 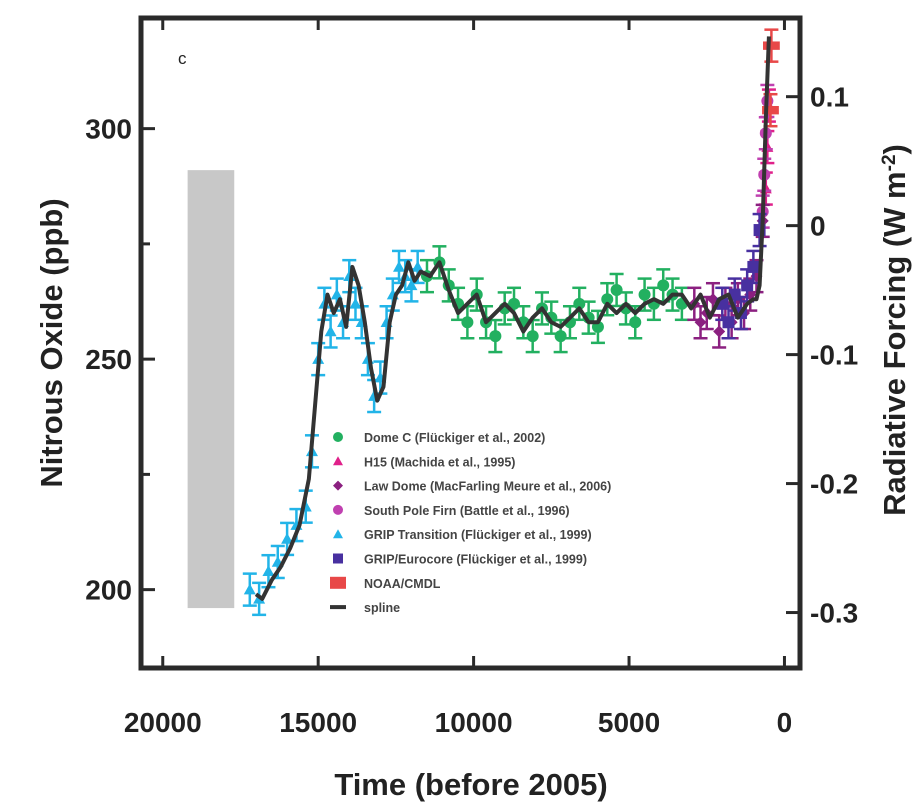 What do you see at coordinates (818, 226) in the screenshot?
I see `y2-tick-label: 0` at bounding box center [818, 226].